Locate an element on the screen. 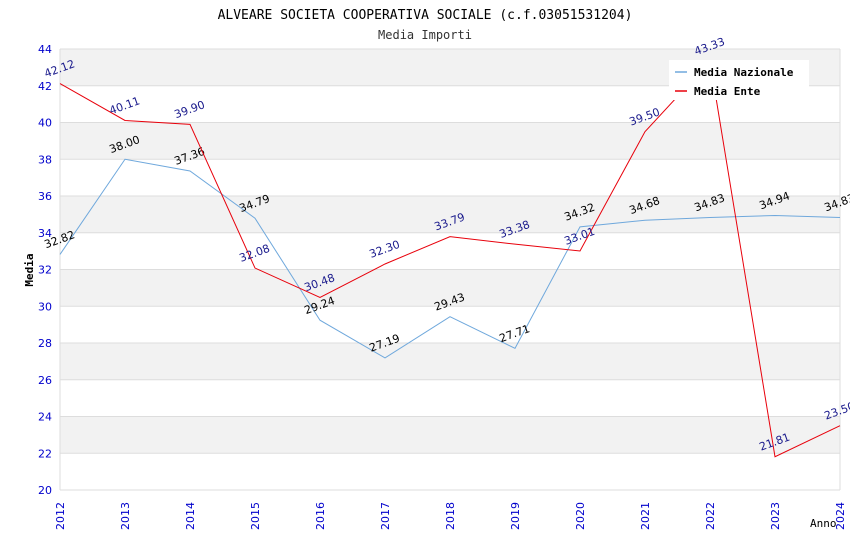 The height and width of the screenshot is (550, 850). x-tick-label: 2018 is located at coordinates (450, 516).